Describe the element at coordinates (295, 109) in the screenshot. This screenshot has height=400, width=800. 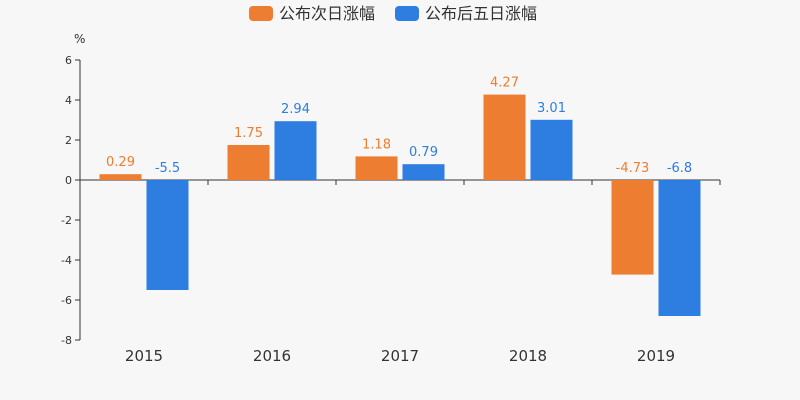
I see `data-label: 2.94` at that location.